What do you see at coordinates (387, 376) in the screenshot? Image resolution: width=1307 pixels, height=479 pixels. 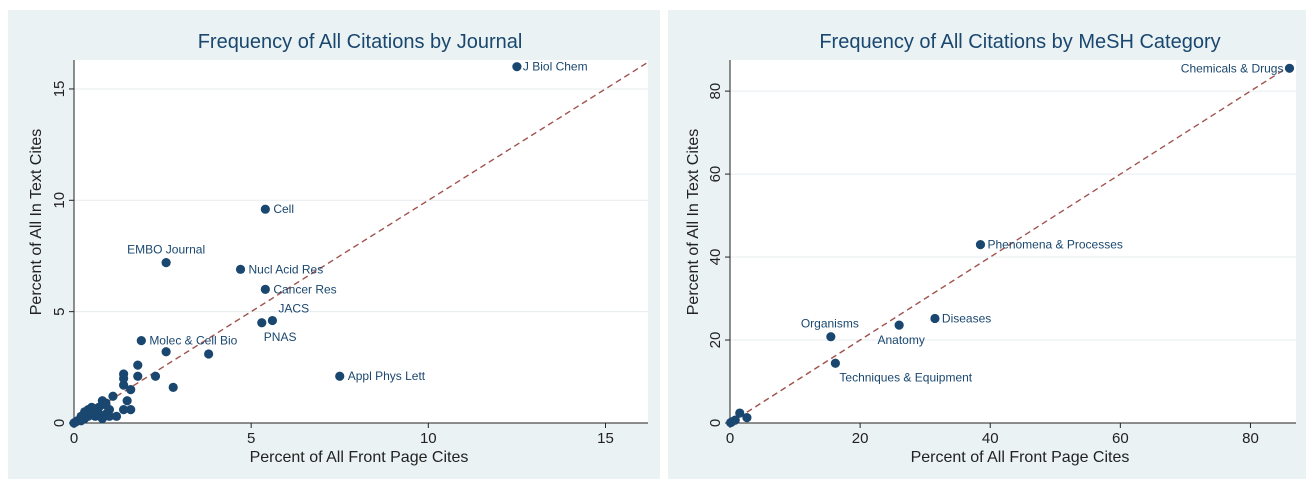 I see `point-label: Appl Phys Lett` at bounding box center [387, 376].